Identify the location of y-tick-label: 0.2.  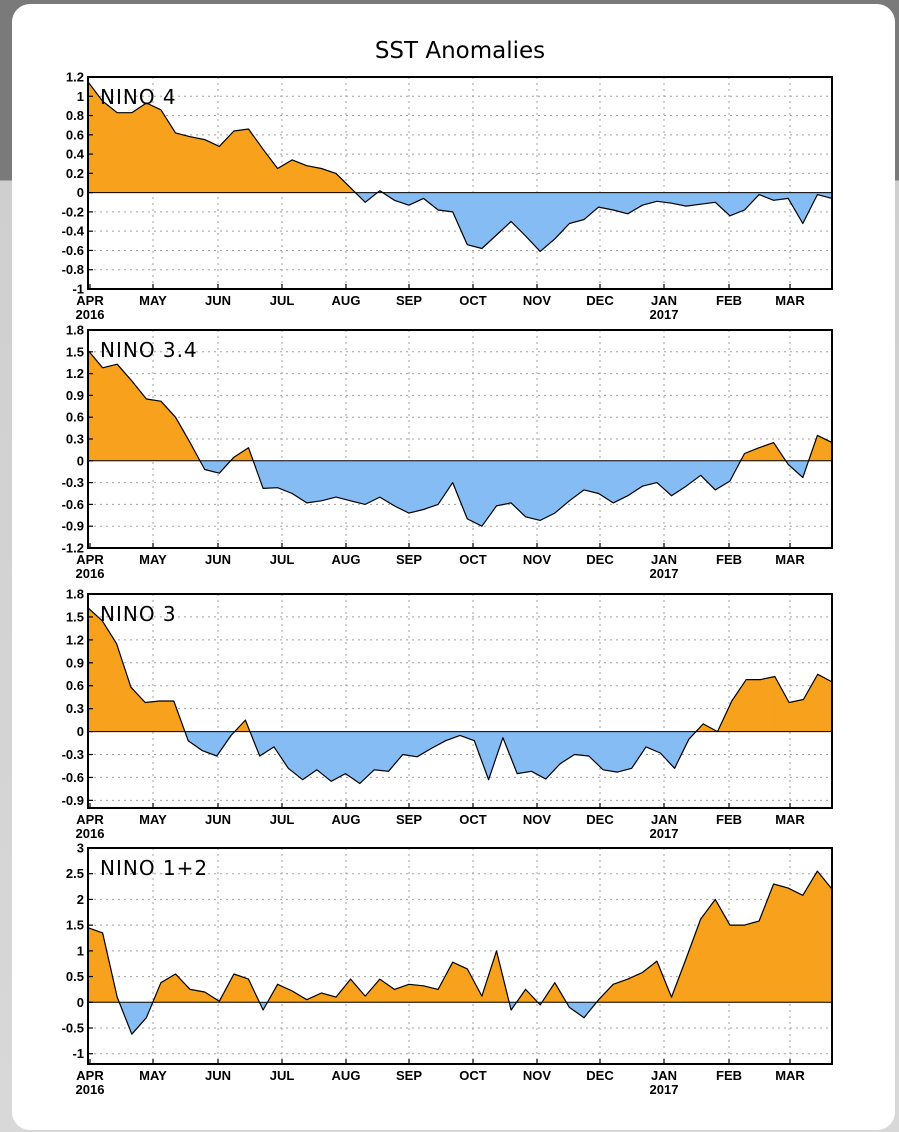
(75, 173).